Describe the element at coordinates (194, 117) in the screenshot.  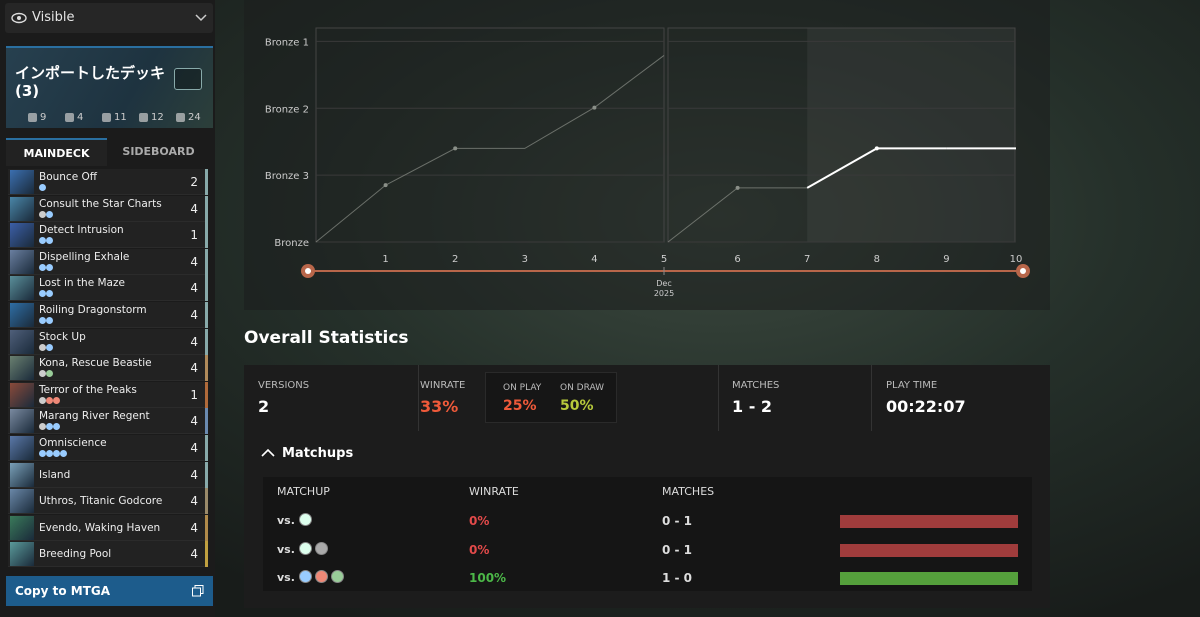
I see `type-count: 24` at that location.